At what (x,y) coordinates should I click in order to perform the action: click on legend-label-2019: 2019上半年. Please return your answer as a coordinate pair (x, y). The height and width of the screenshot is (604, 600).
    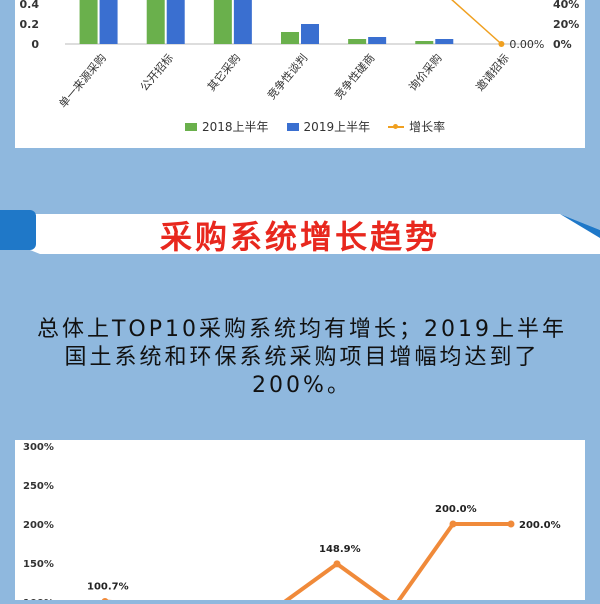
    Looking at the image, I should click on (337, 127).